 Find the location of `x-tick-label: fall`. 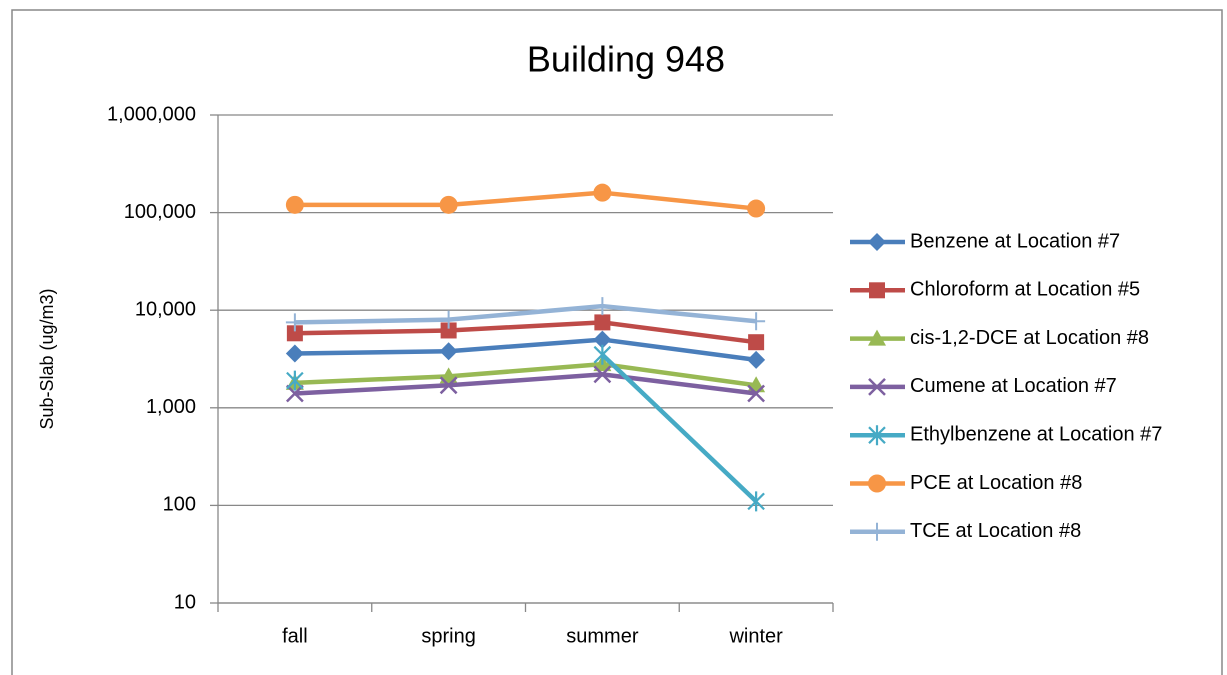

x-tick-label: fall is located at coordinates (295, 636).